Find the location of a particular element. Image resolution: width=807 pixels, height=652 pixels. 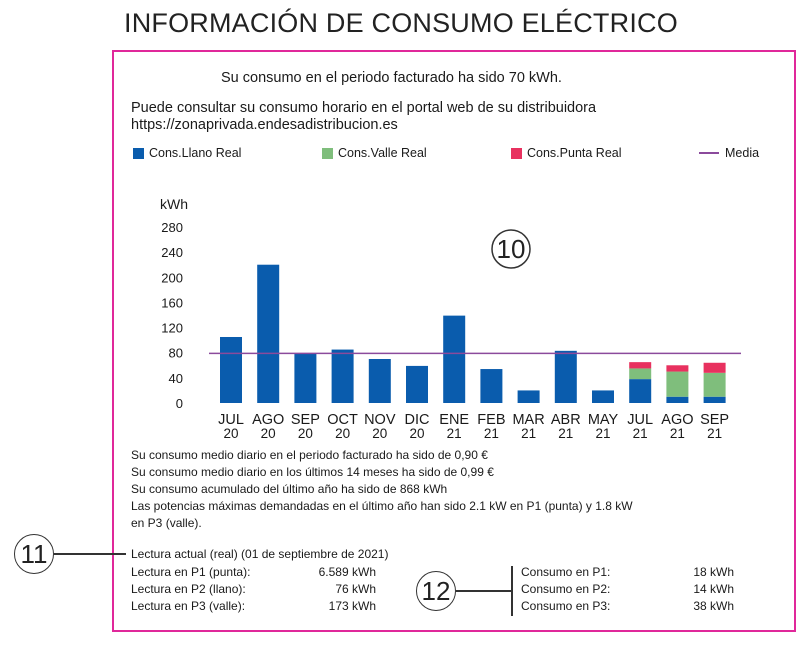

legend-line-media is located at coordinates (709, 153).